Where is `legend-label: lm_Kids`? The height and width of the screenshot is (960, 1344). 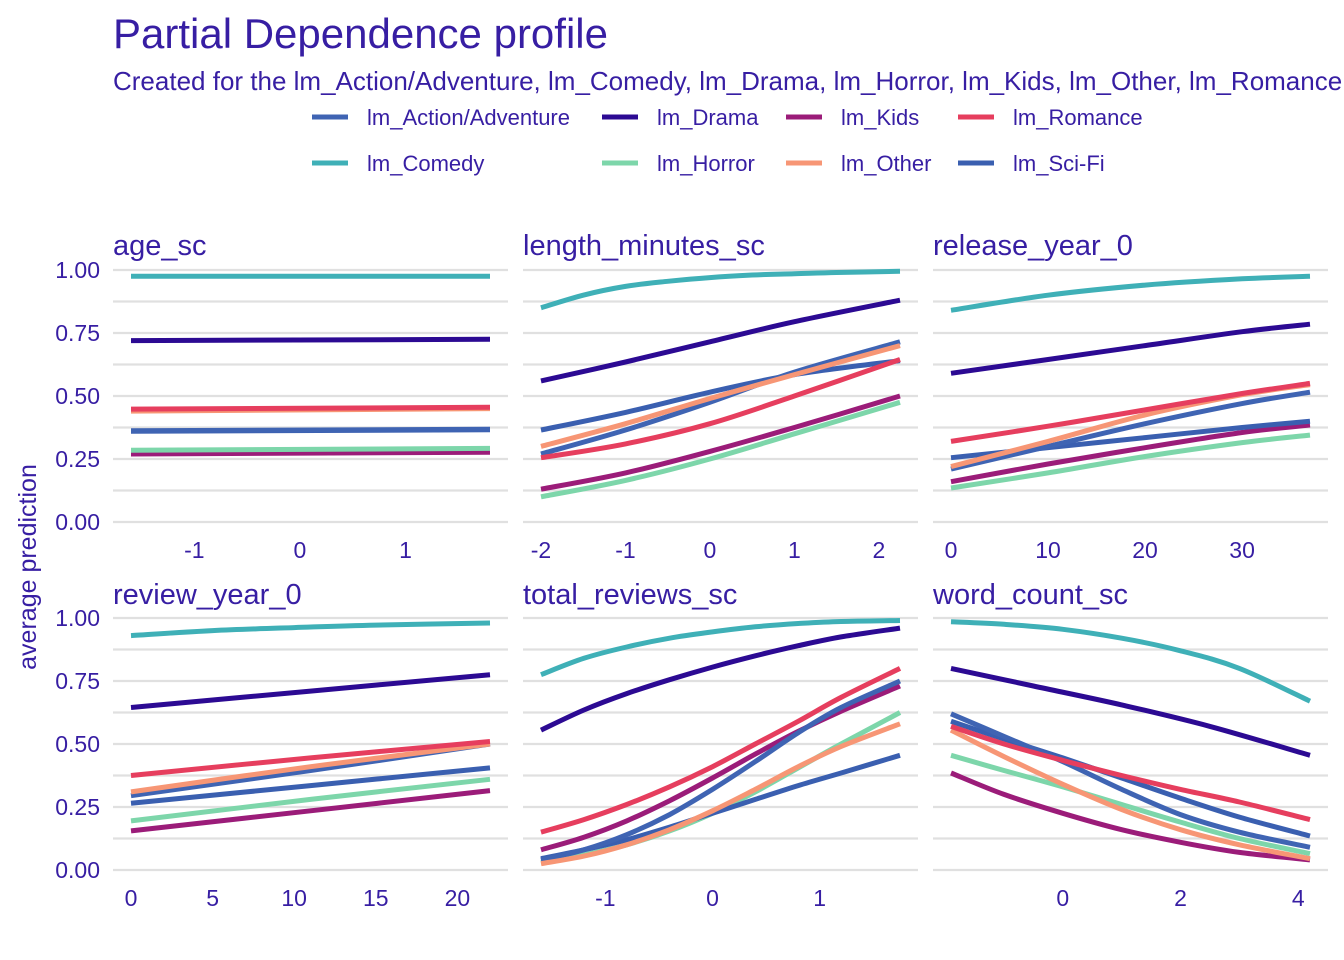 legend-label: lm_Kids is located at coordinates (880, 117).